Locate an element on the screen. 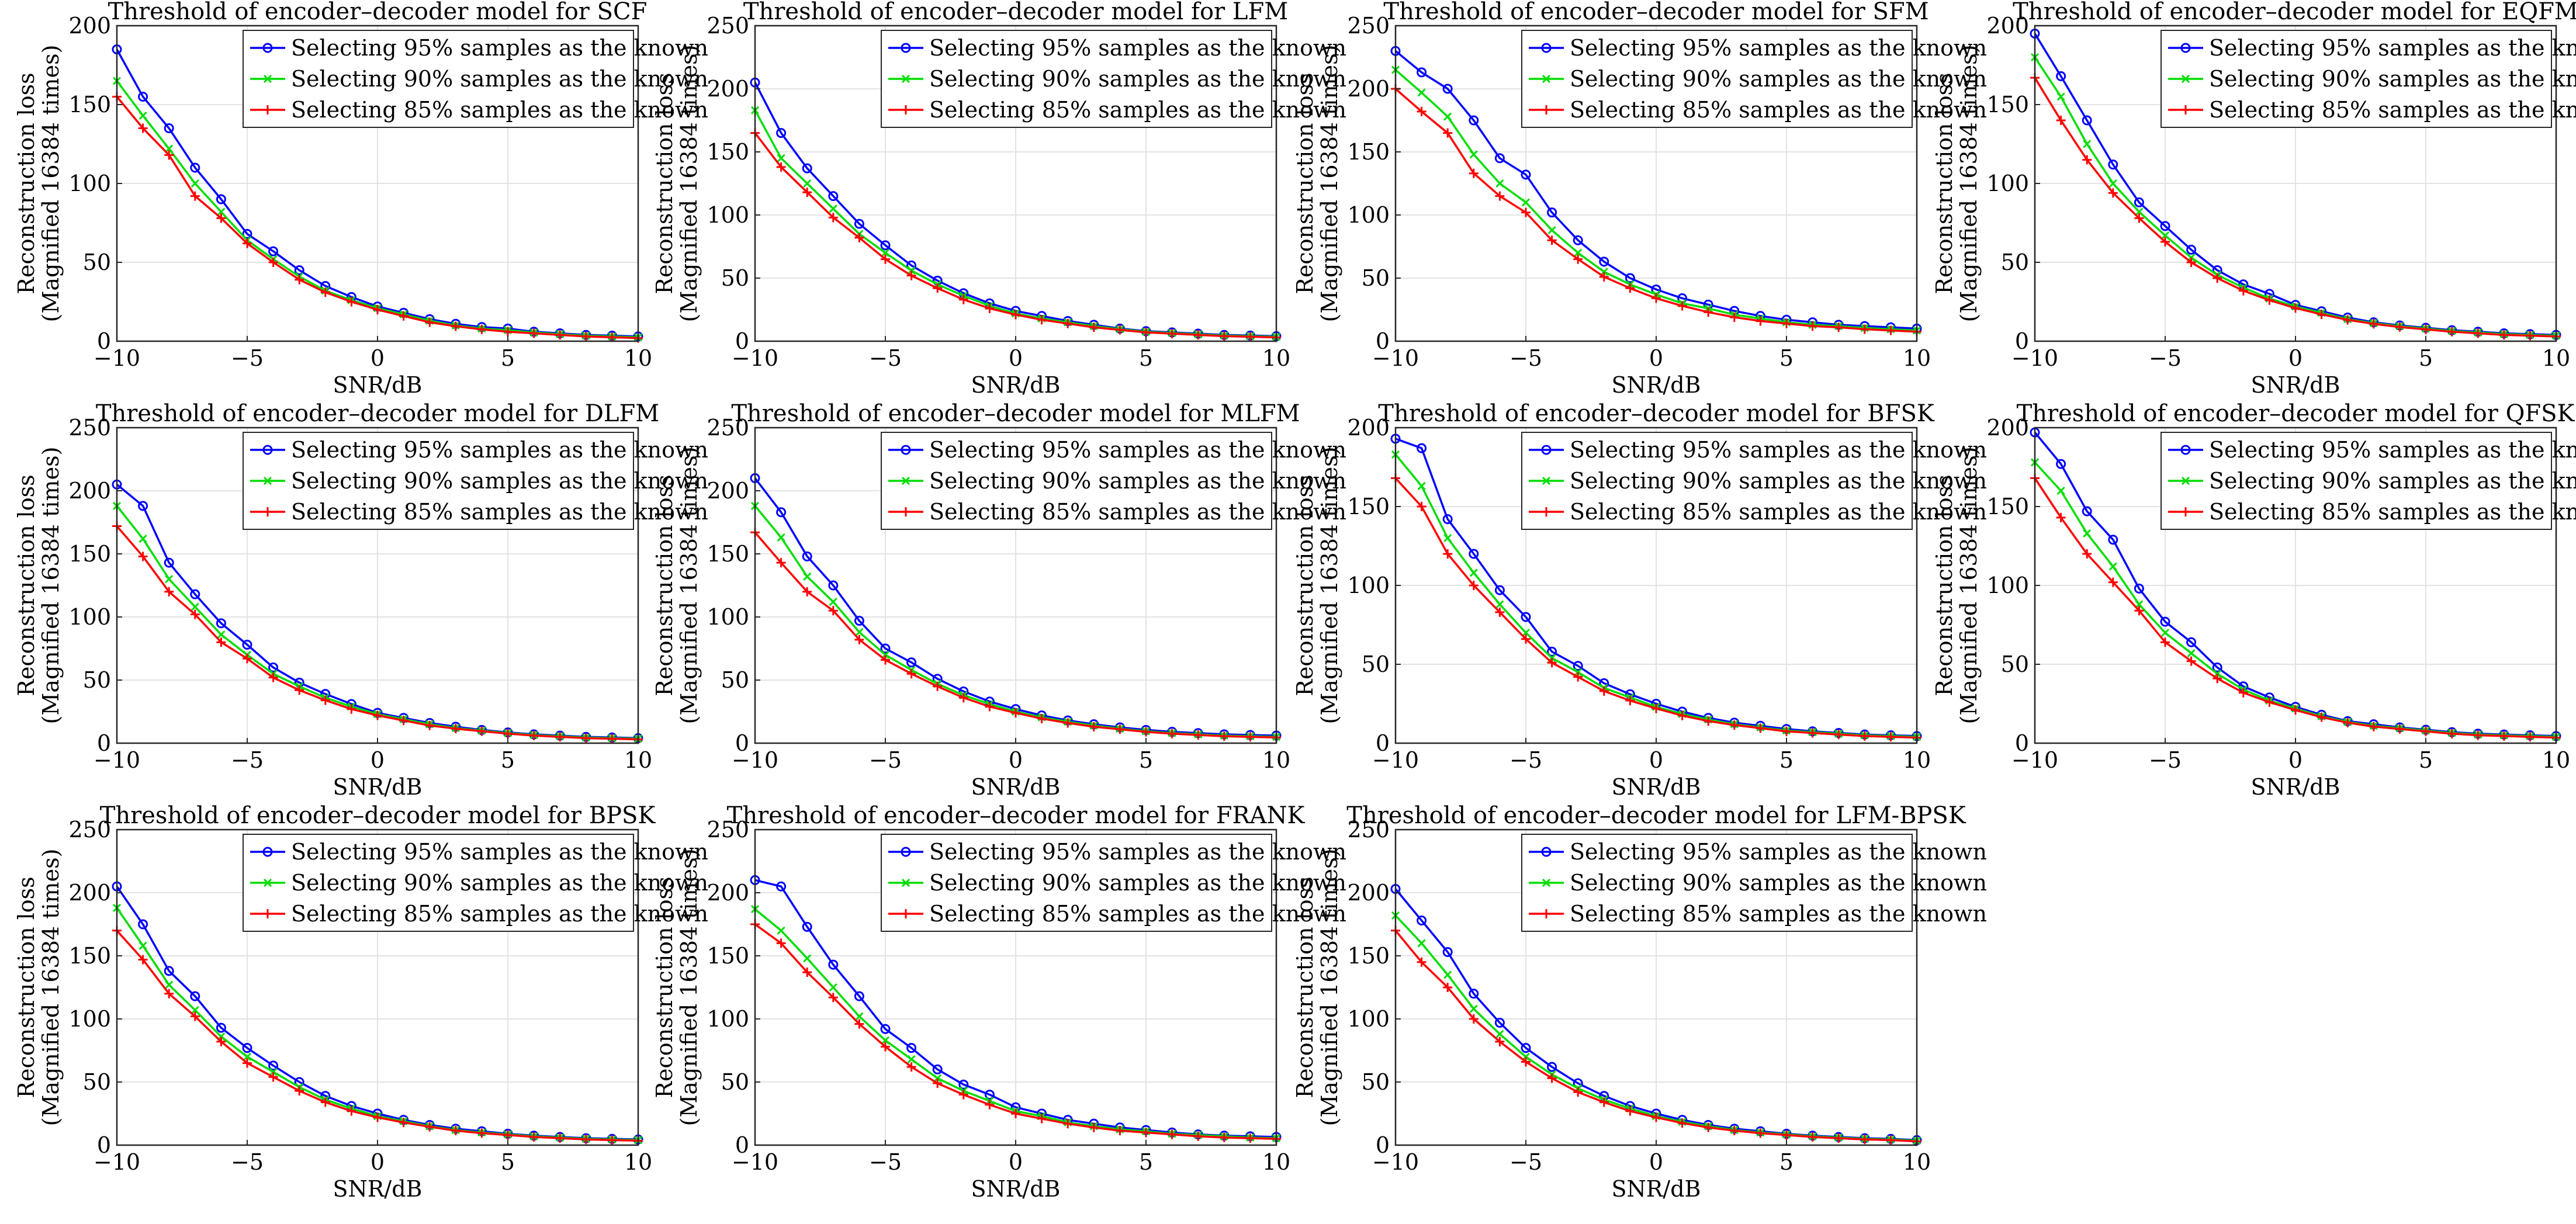 This screenshot has width=2576, height=1224. chart-0-ylabel-line2: (Magnified 16384 times) is located at coordinates (51, 184).